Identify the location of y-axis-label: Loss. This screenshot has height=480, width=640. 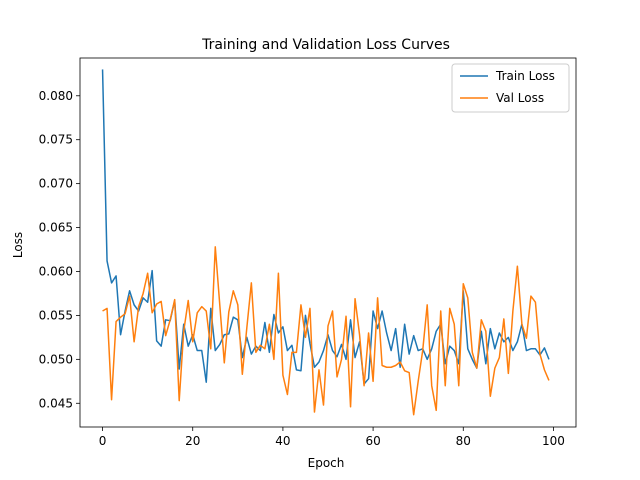
(18, 245).